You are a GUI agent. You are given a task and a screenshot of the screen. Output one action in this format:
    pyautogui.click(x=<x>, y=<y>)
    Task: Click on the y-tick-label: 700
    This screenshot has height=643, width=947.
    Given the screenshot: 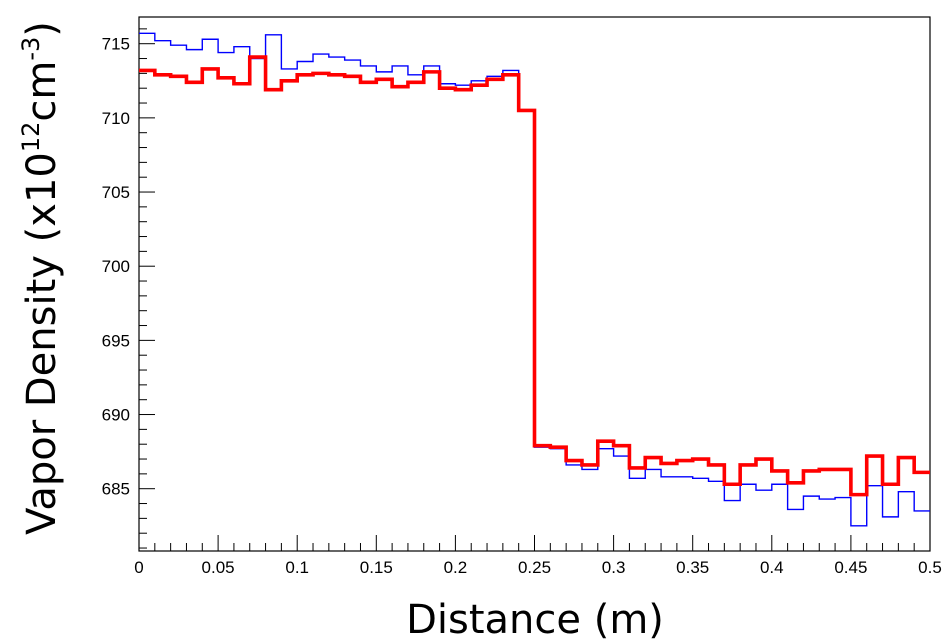 What is the action you would take?
    pyautogui.click(x=116, y=266)
    